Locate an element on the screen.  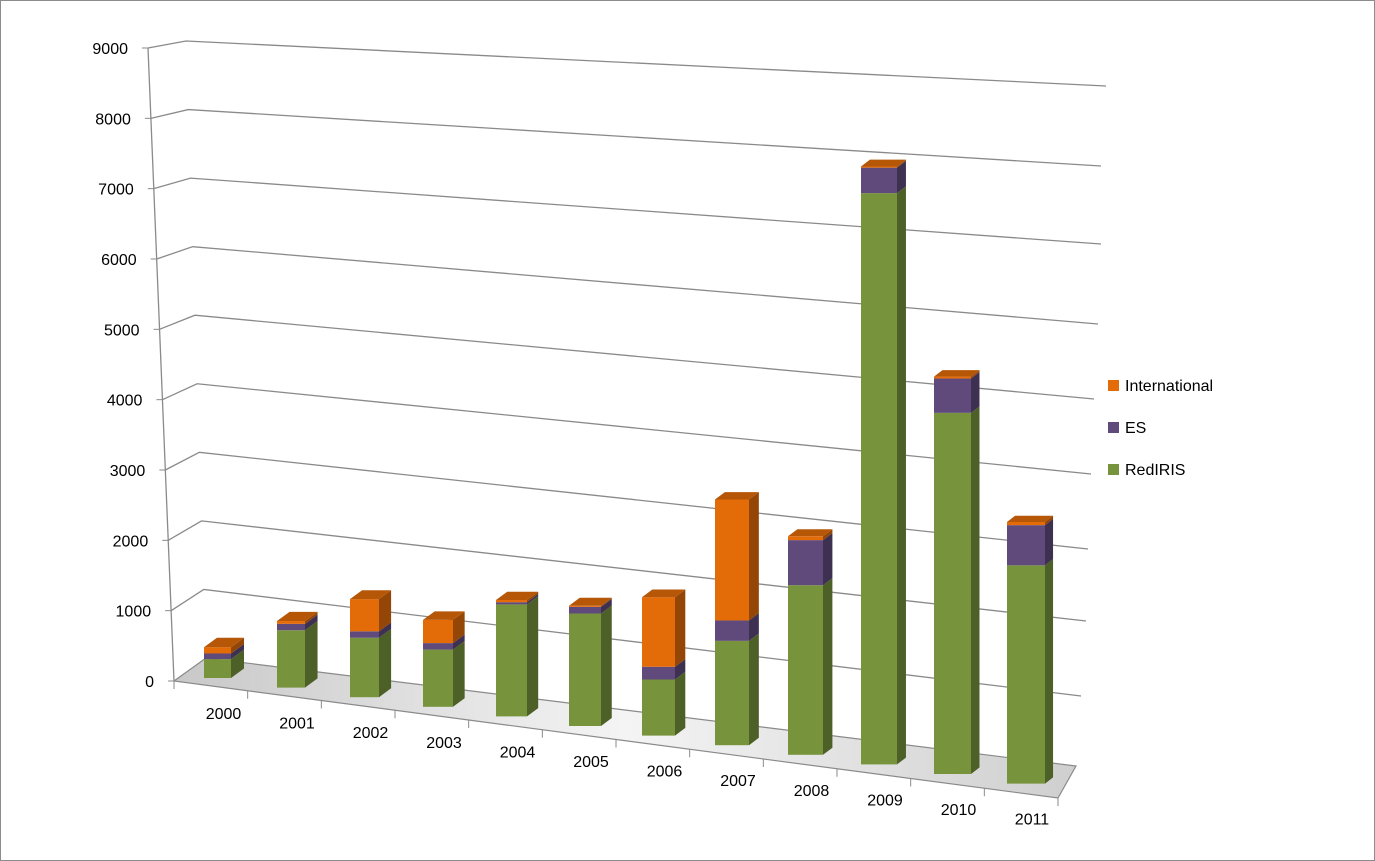
bar-2003 is located at coordinates (444, 659).